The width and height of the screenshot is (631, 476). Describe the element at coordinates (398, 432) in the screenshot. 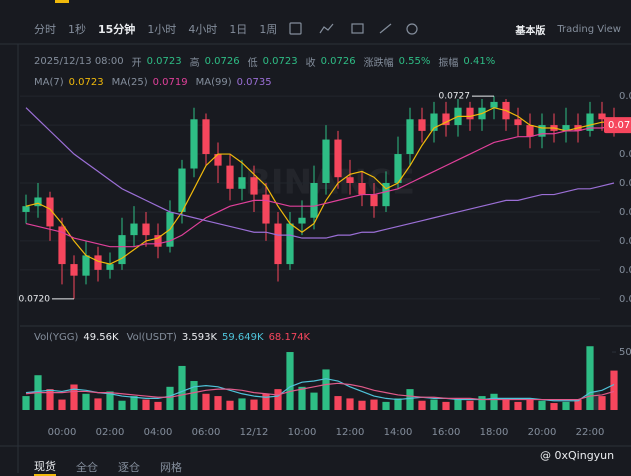

I see `x-tick-label: 14:00` at that location.